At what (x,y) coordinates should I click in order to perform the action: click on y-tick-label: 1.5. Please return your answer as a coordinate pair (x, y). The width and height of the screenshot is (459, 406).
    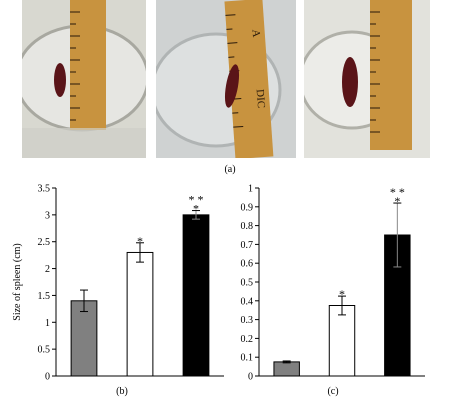
    Looking at the image, I should click on (44, 296).